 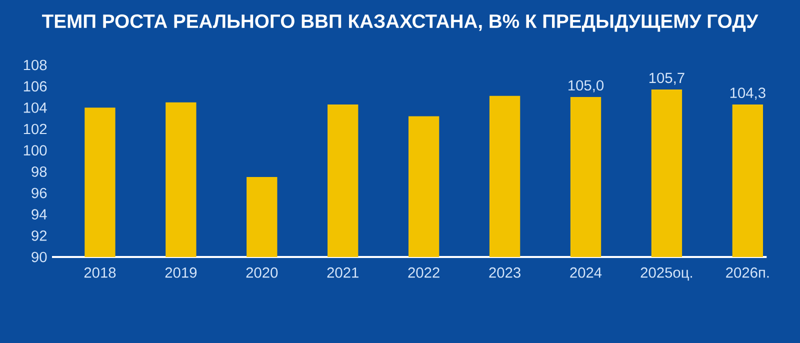 What do you see at coordinates (35, 150) in the screenshot?
I see `y-tick-label: 100` at bounding box center [35, 150].